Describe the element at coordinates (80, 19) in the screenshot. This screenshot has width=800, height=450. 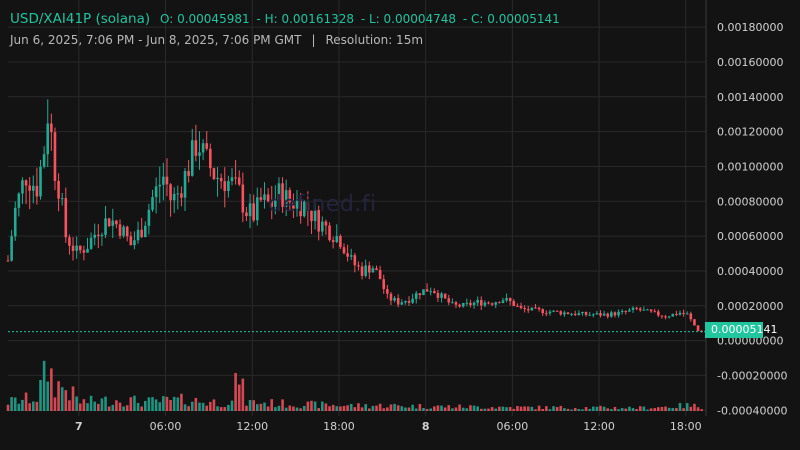
I see `symbol-title: USD/XAI41P (solana)` at that location.